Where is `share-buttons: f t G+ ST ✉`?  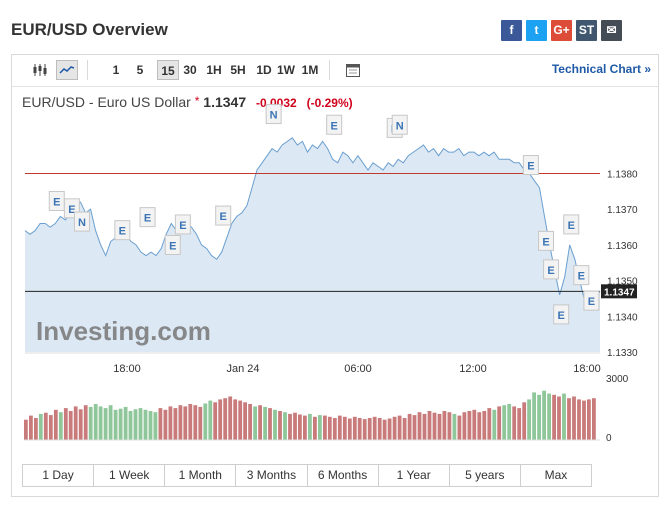 share-buttons: f t G+ ST ✉ is located at coordinates (561, 30).